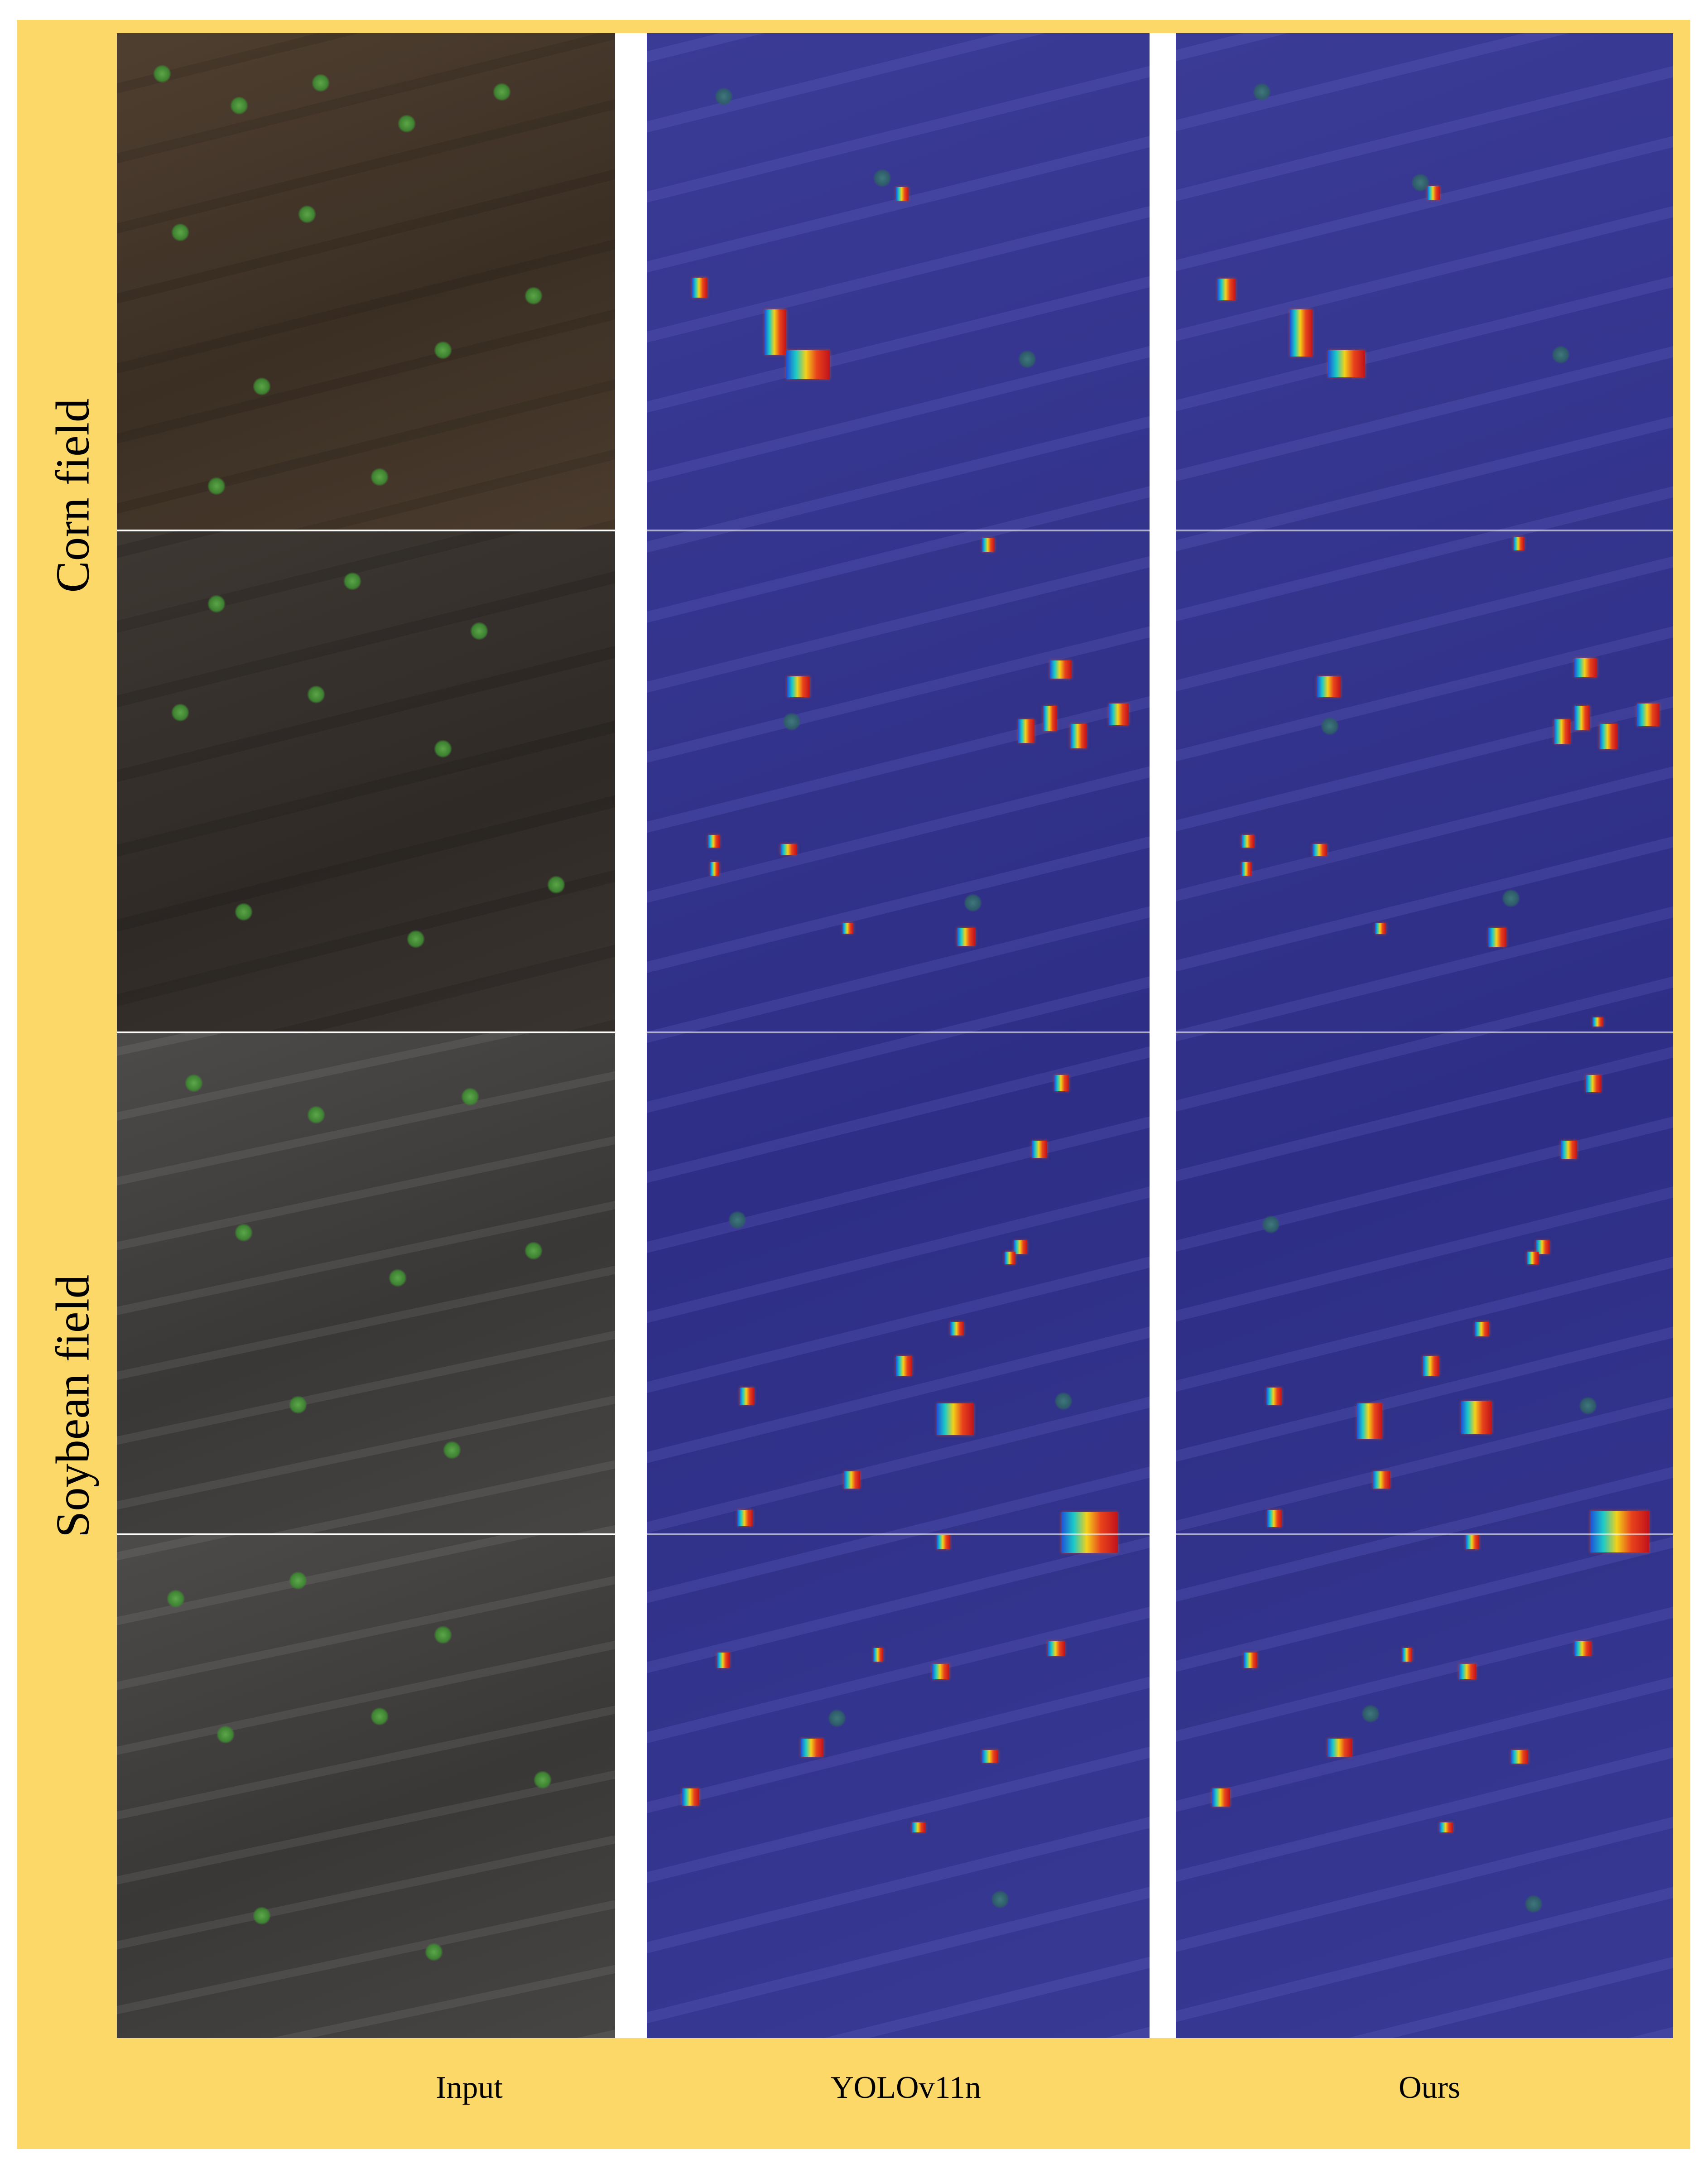  Describe the element at coordinates (72, 1406) in the screenshot. I see `row-group-label-soybean: Soybean field` at that location.